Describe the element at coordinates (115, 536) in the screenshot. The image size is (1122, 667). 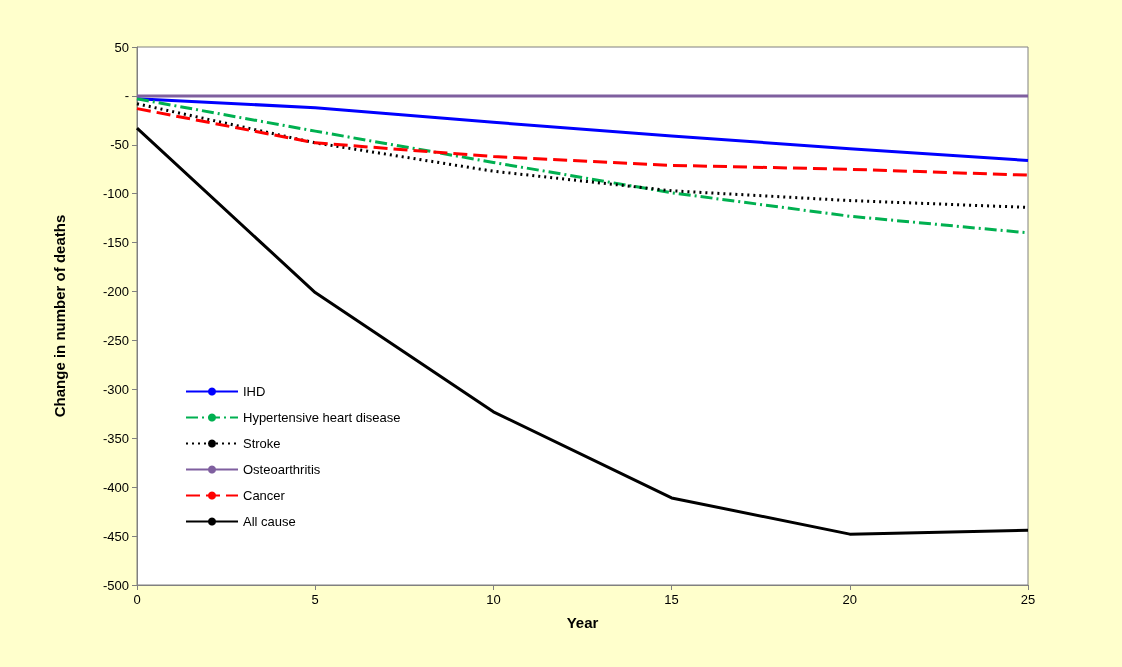
I see `y-tick-label: -450` at that location.